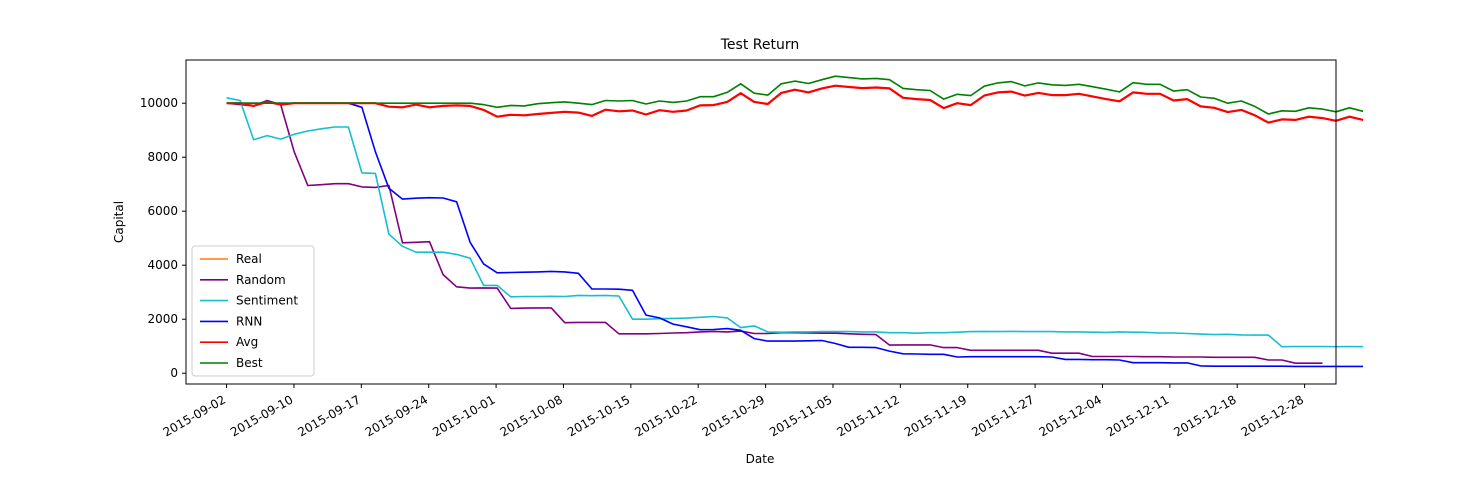 The height and width of the screenshot is (480, 1484). Describe the element at coordinates (267, 301) in the screenshot. I see `legend-label-sentiment: Sentiment` at that location.